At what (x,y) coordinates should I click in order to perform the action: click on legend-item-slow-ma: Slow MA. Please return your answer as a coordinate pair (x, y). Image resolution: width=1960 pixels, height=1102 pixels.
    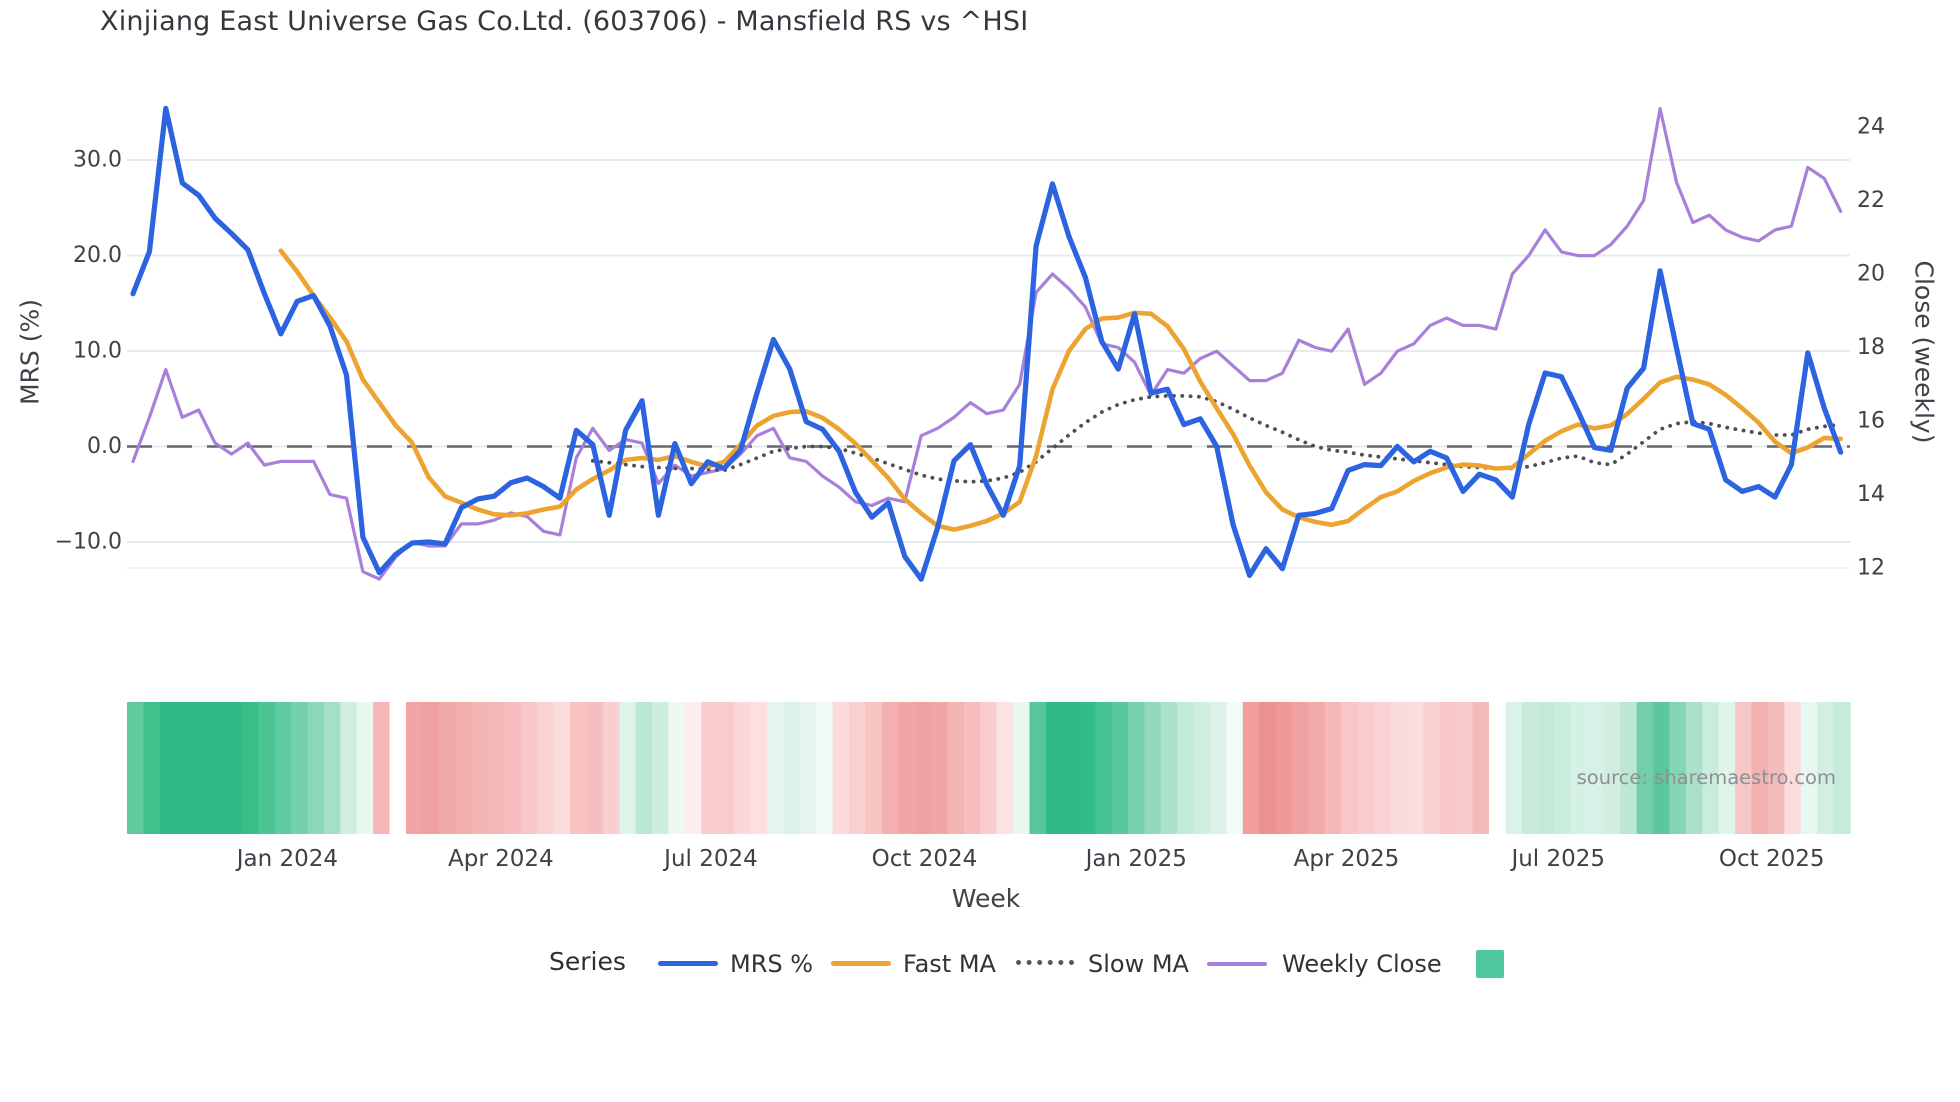
    Looking at the image, I should click on (1138, 964).